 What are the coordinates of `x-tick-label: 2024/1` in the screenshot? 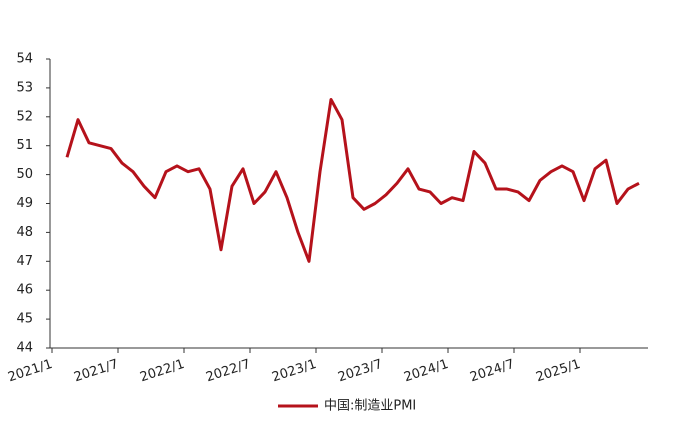 It's located at (426, 371).